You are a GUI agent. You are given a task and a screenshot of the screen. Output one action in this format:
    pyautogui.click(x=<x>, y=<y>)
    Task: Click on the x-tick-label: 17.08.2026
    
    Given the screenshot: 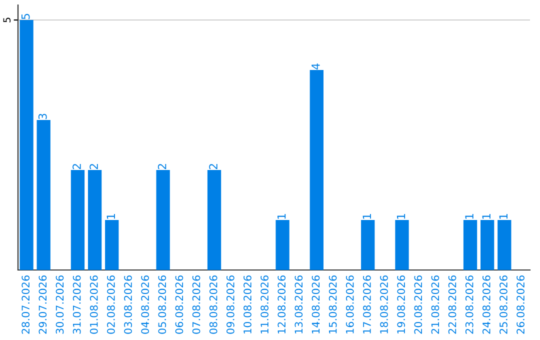 What is the action you would take?
    pyautogui.click(x=367, y=305)
    